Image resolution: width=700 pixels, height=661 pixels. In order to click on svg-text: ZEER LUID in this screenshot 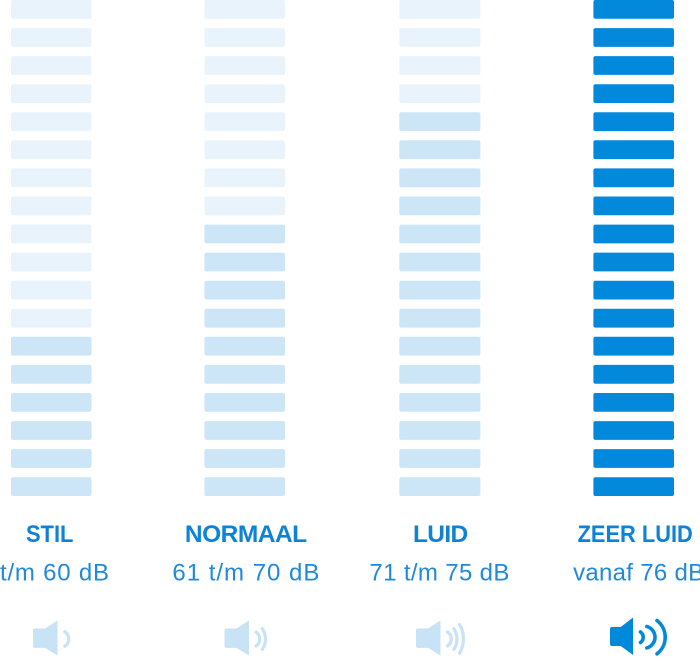, I will do `click(635, 534)`.